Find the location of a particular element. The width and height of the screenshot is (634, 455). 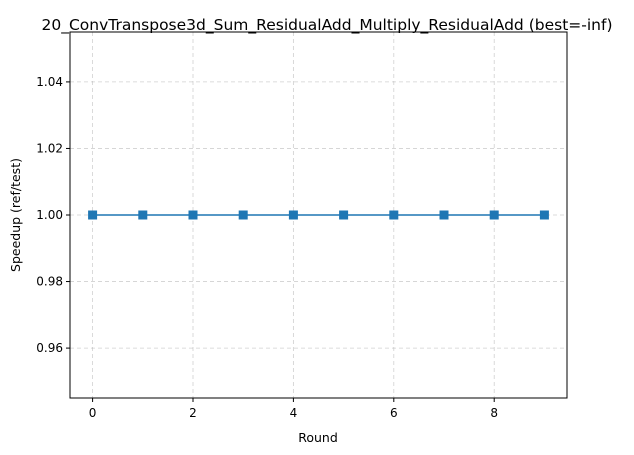

x-axis-label: Round is located at coordinates (318, 437).